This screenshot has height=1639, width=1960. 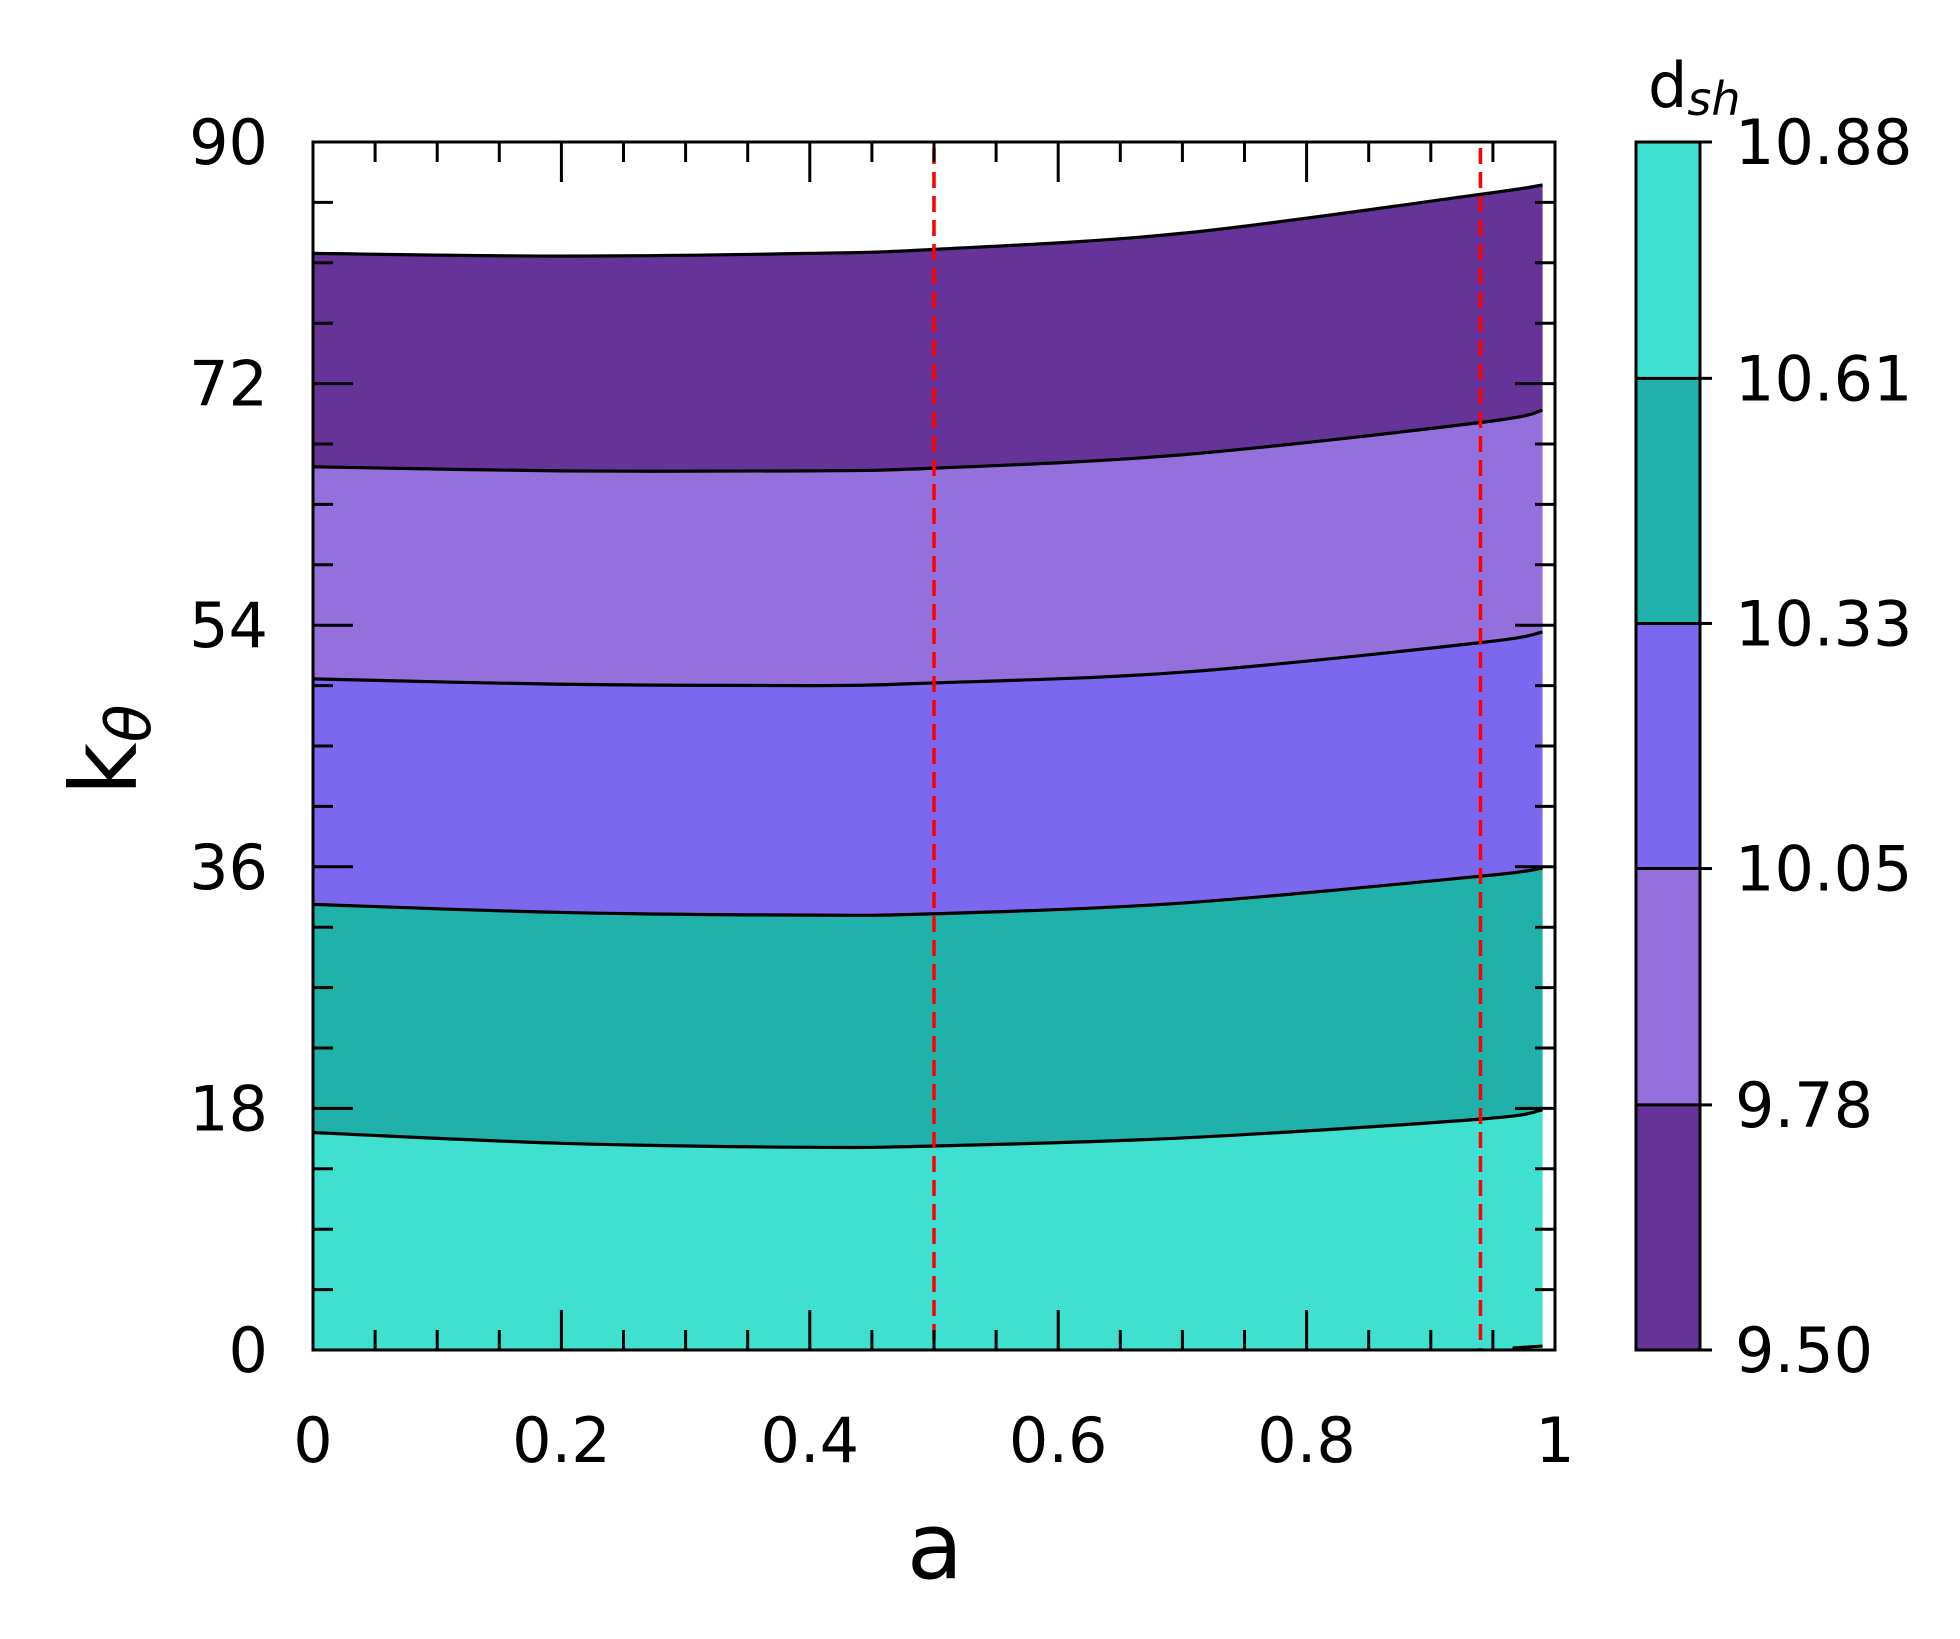 I want to click on contour-line-fragment, so click(x=1527, y=1347).